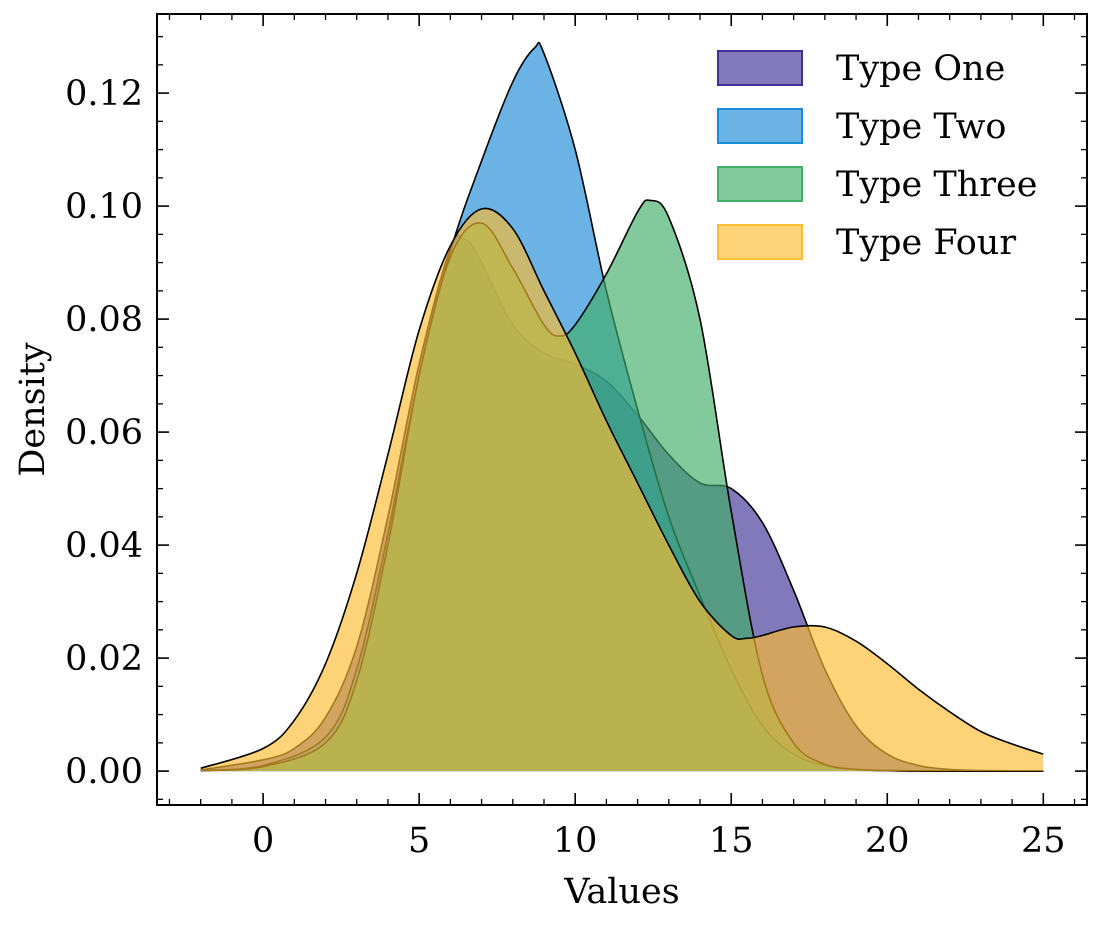 This screenshot has width=1101, height=927. Describe the element at coordinates (263, 841) in the screenshot. I see `x-tick-label: 0` at that location.